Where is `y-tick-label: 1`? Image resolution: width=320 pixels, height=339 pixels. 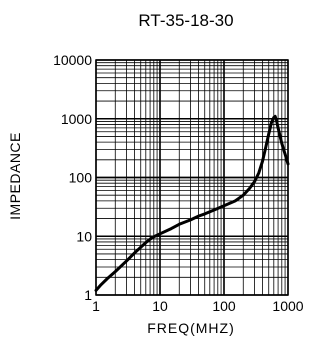 y-tick-label: 1 is located at coordinates (88, 295).